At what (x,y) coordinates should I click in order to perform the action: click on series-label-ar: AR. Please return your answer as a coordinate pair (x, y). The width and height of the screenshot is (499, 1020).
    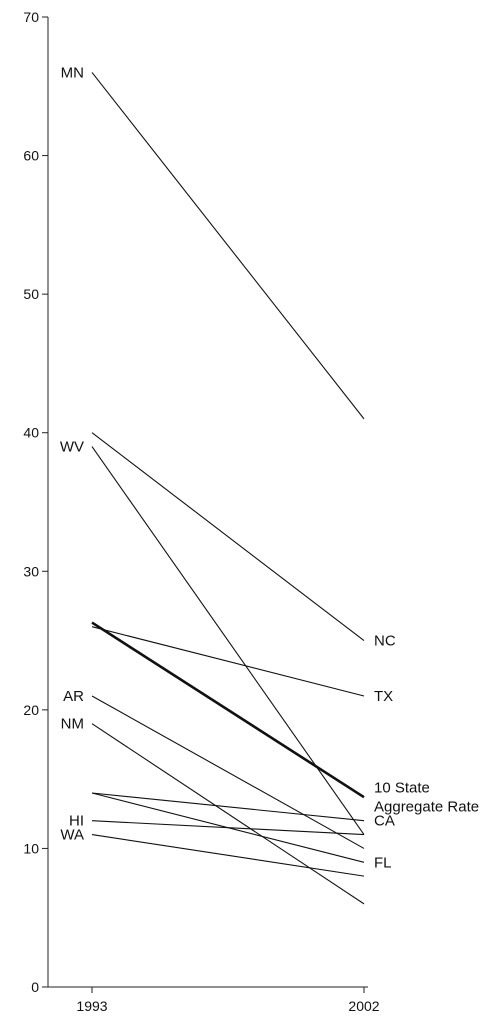
    Looking at the image, I should click on (73, 696).